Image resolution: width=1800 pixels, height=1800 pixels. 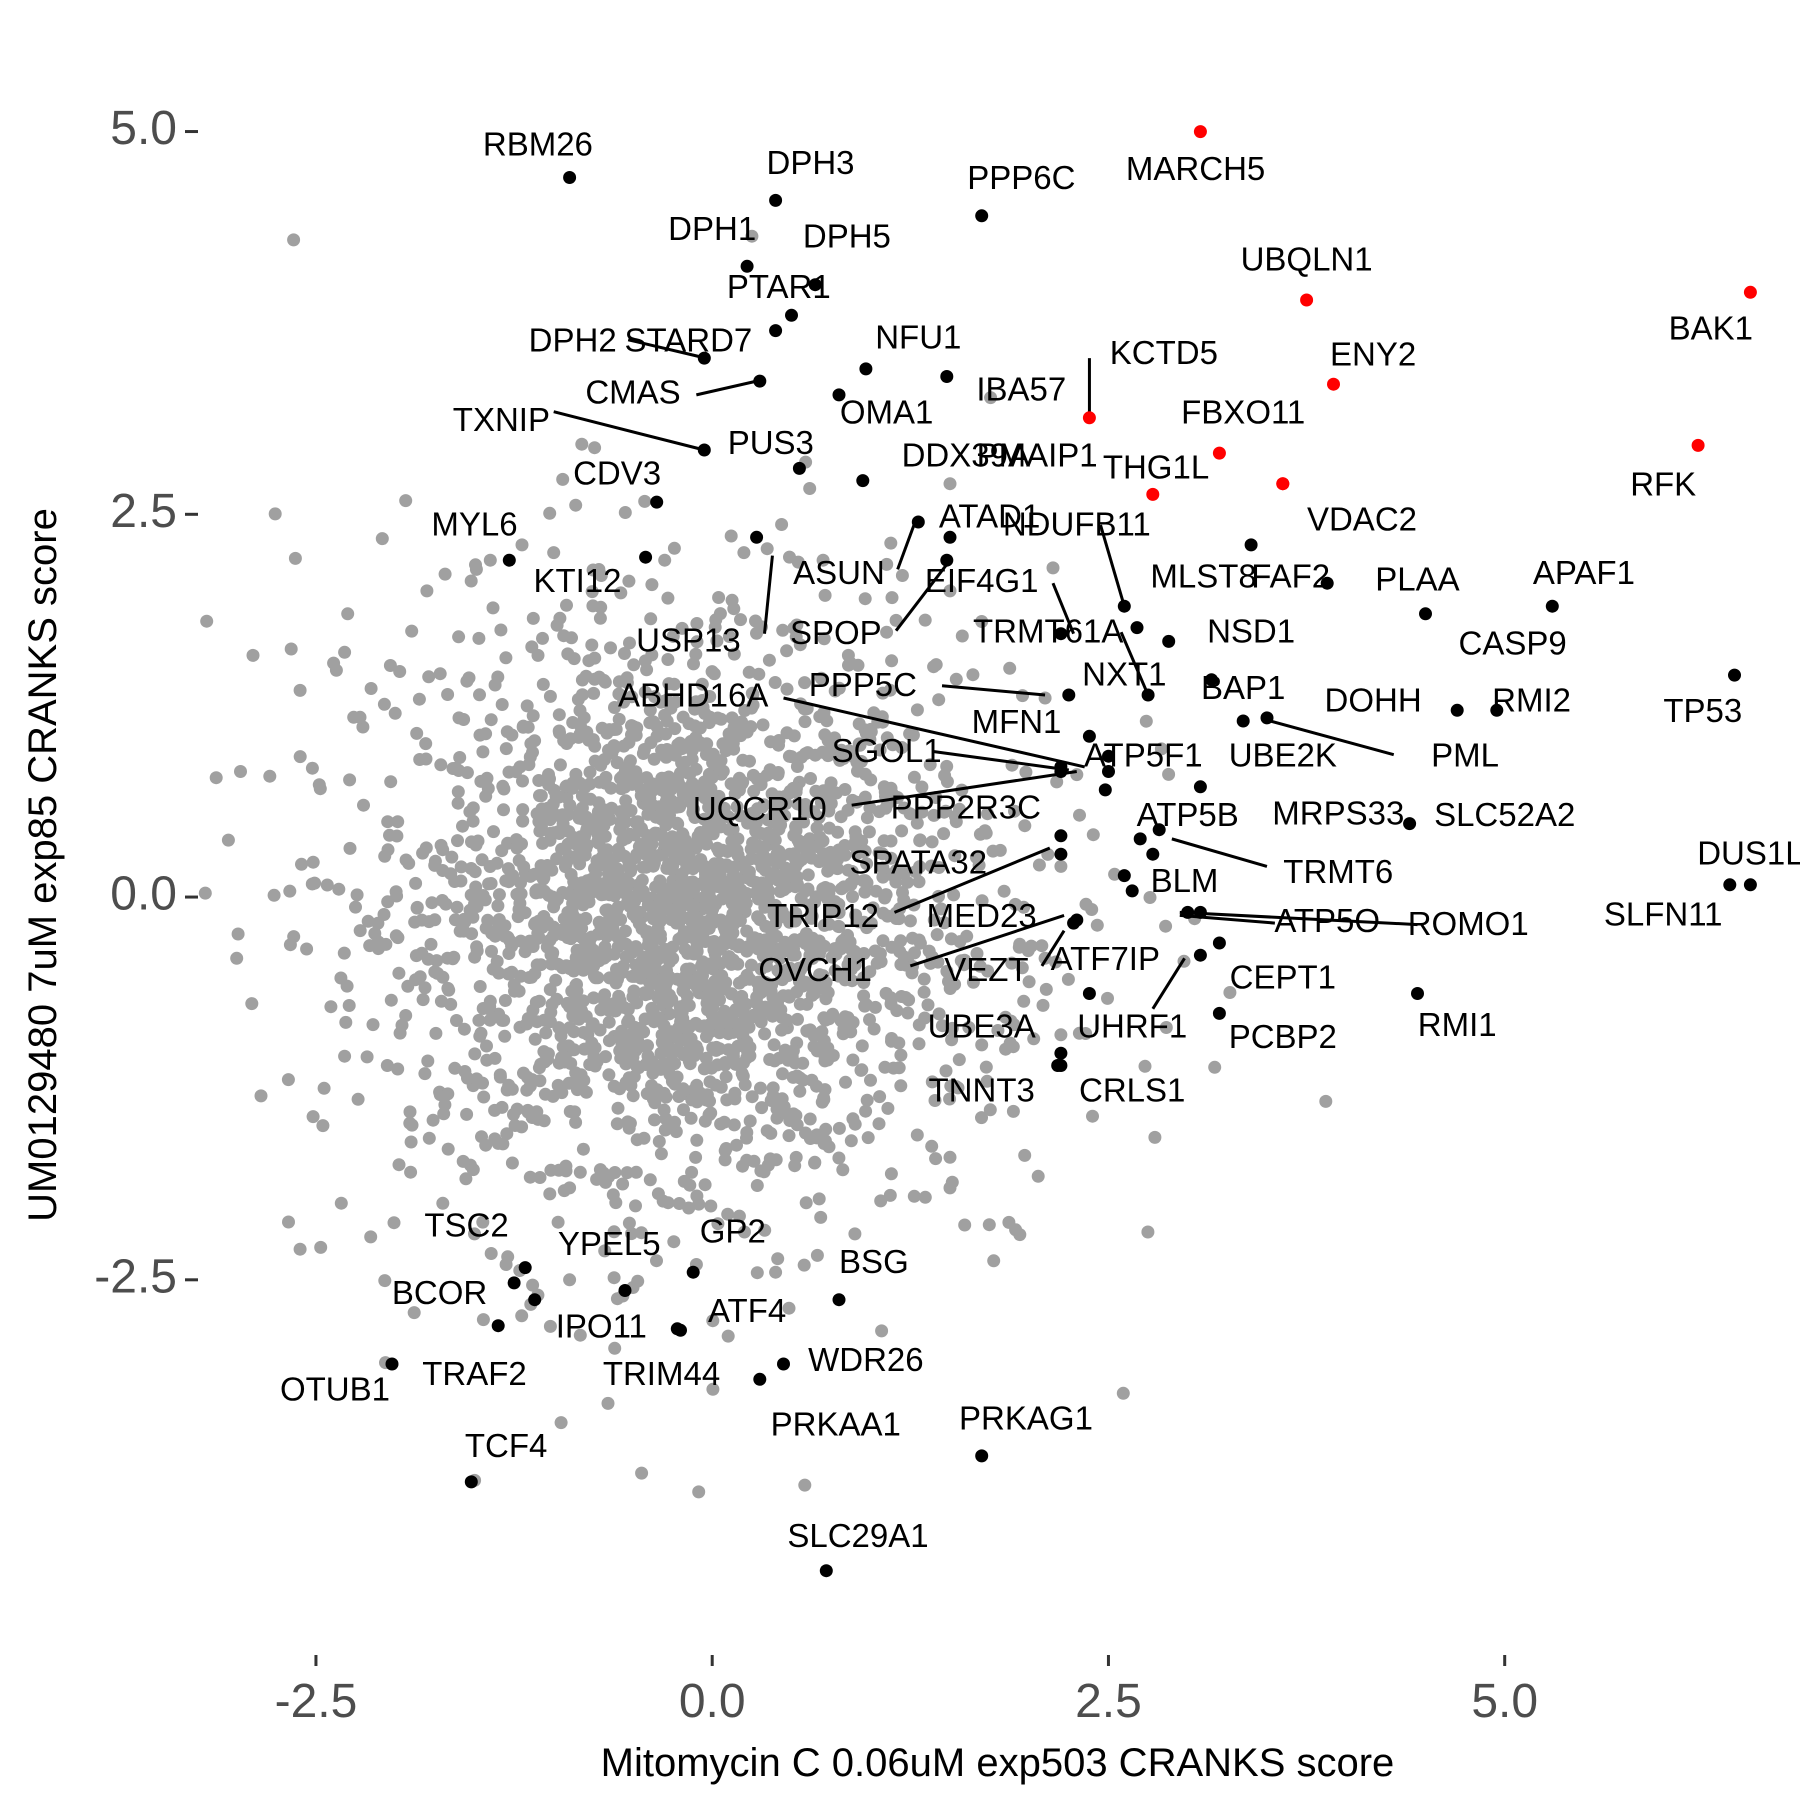 What do you see at coordinates (1048, 630) in the screenshot?
I see `gene-label: TRMT61A` at bounding box center [1048, 630].